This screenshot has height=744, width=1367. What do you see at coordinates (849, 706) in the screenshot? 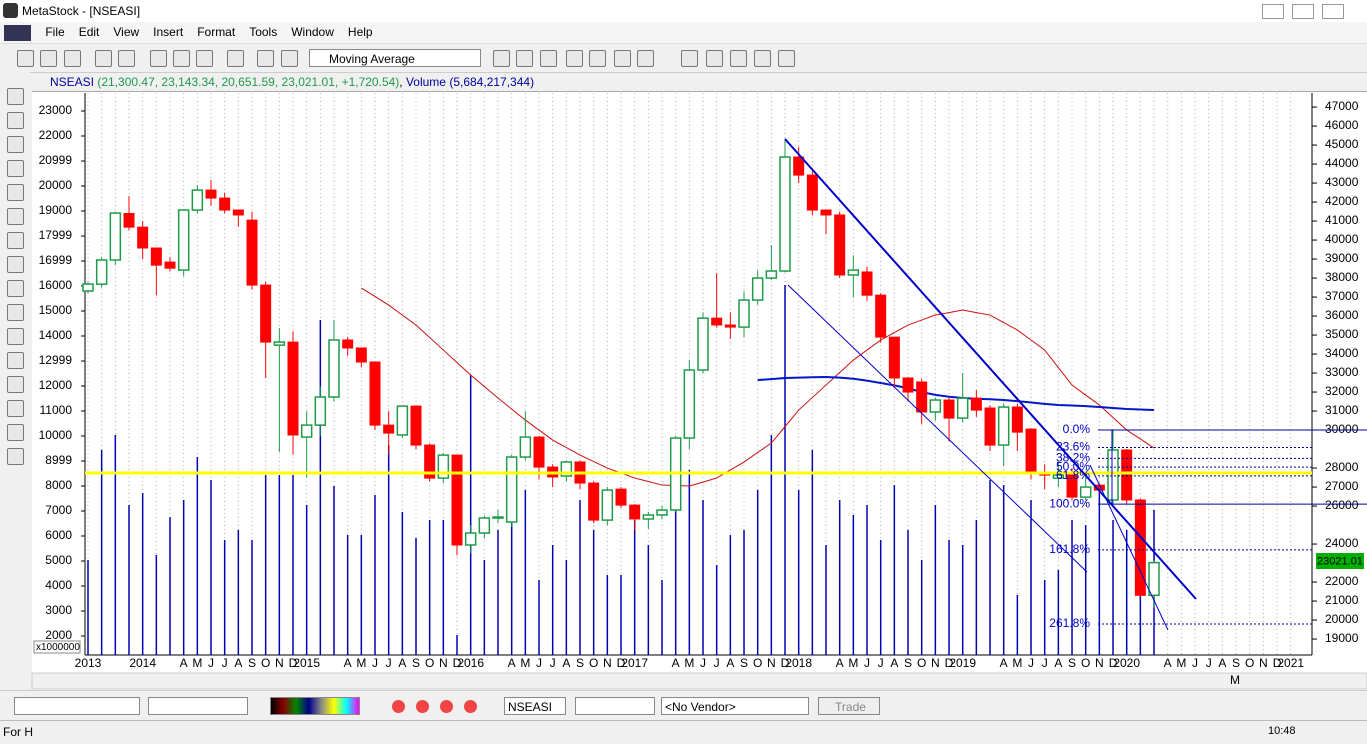
I see `trade-button: Trade` at bounding box center [849, 706].